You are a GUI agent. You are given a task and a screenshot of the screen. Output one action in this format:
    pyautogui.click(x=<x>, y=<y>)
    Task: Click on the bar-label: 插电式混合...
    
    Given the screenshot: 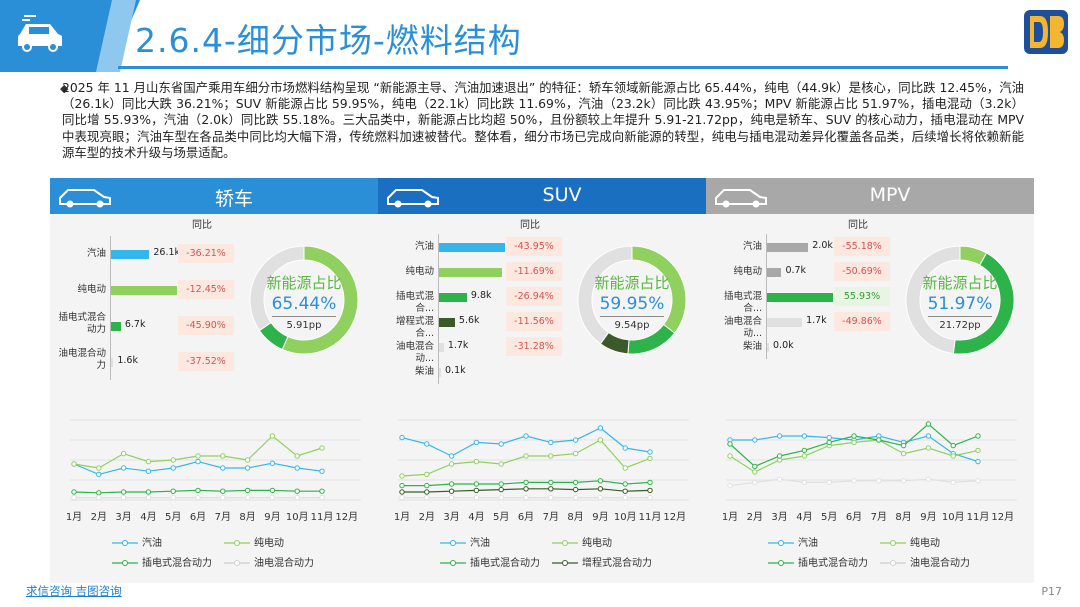 What is the action you would take?
    pyautogui.click(x=742, y=302)
    